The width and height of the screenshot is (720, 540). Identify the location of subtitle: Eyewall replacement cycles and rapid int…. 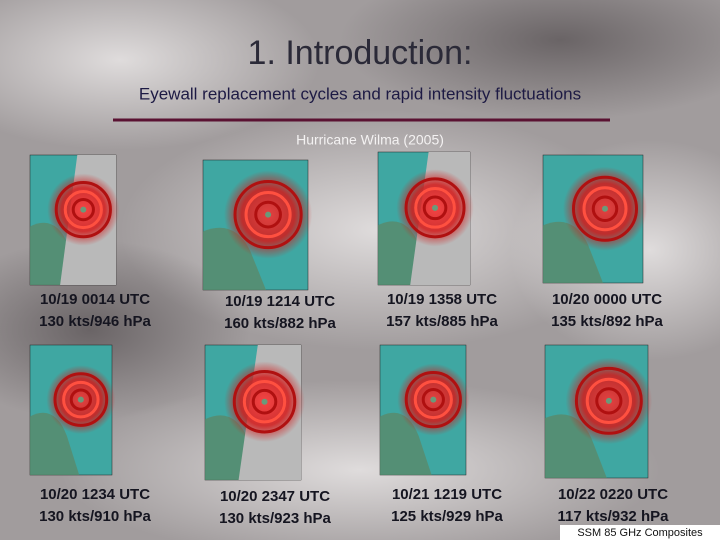
(360, 93).